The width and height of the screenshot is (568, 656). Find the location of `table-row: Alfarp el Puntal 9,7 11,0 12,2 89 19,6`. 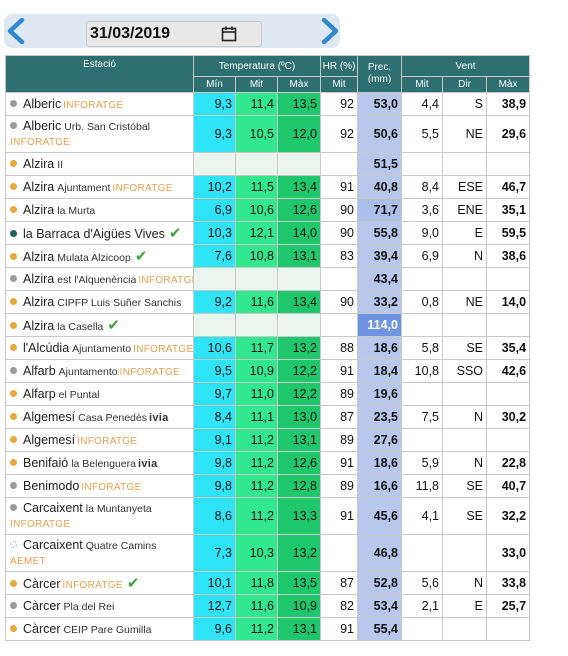

table-row: Alfarp el Puntal 9,7 11,0 12,2 89 19,6 is located at coordinates (268, 394).